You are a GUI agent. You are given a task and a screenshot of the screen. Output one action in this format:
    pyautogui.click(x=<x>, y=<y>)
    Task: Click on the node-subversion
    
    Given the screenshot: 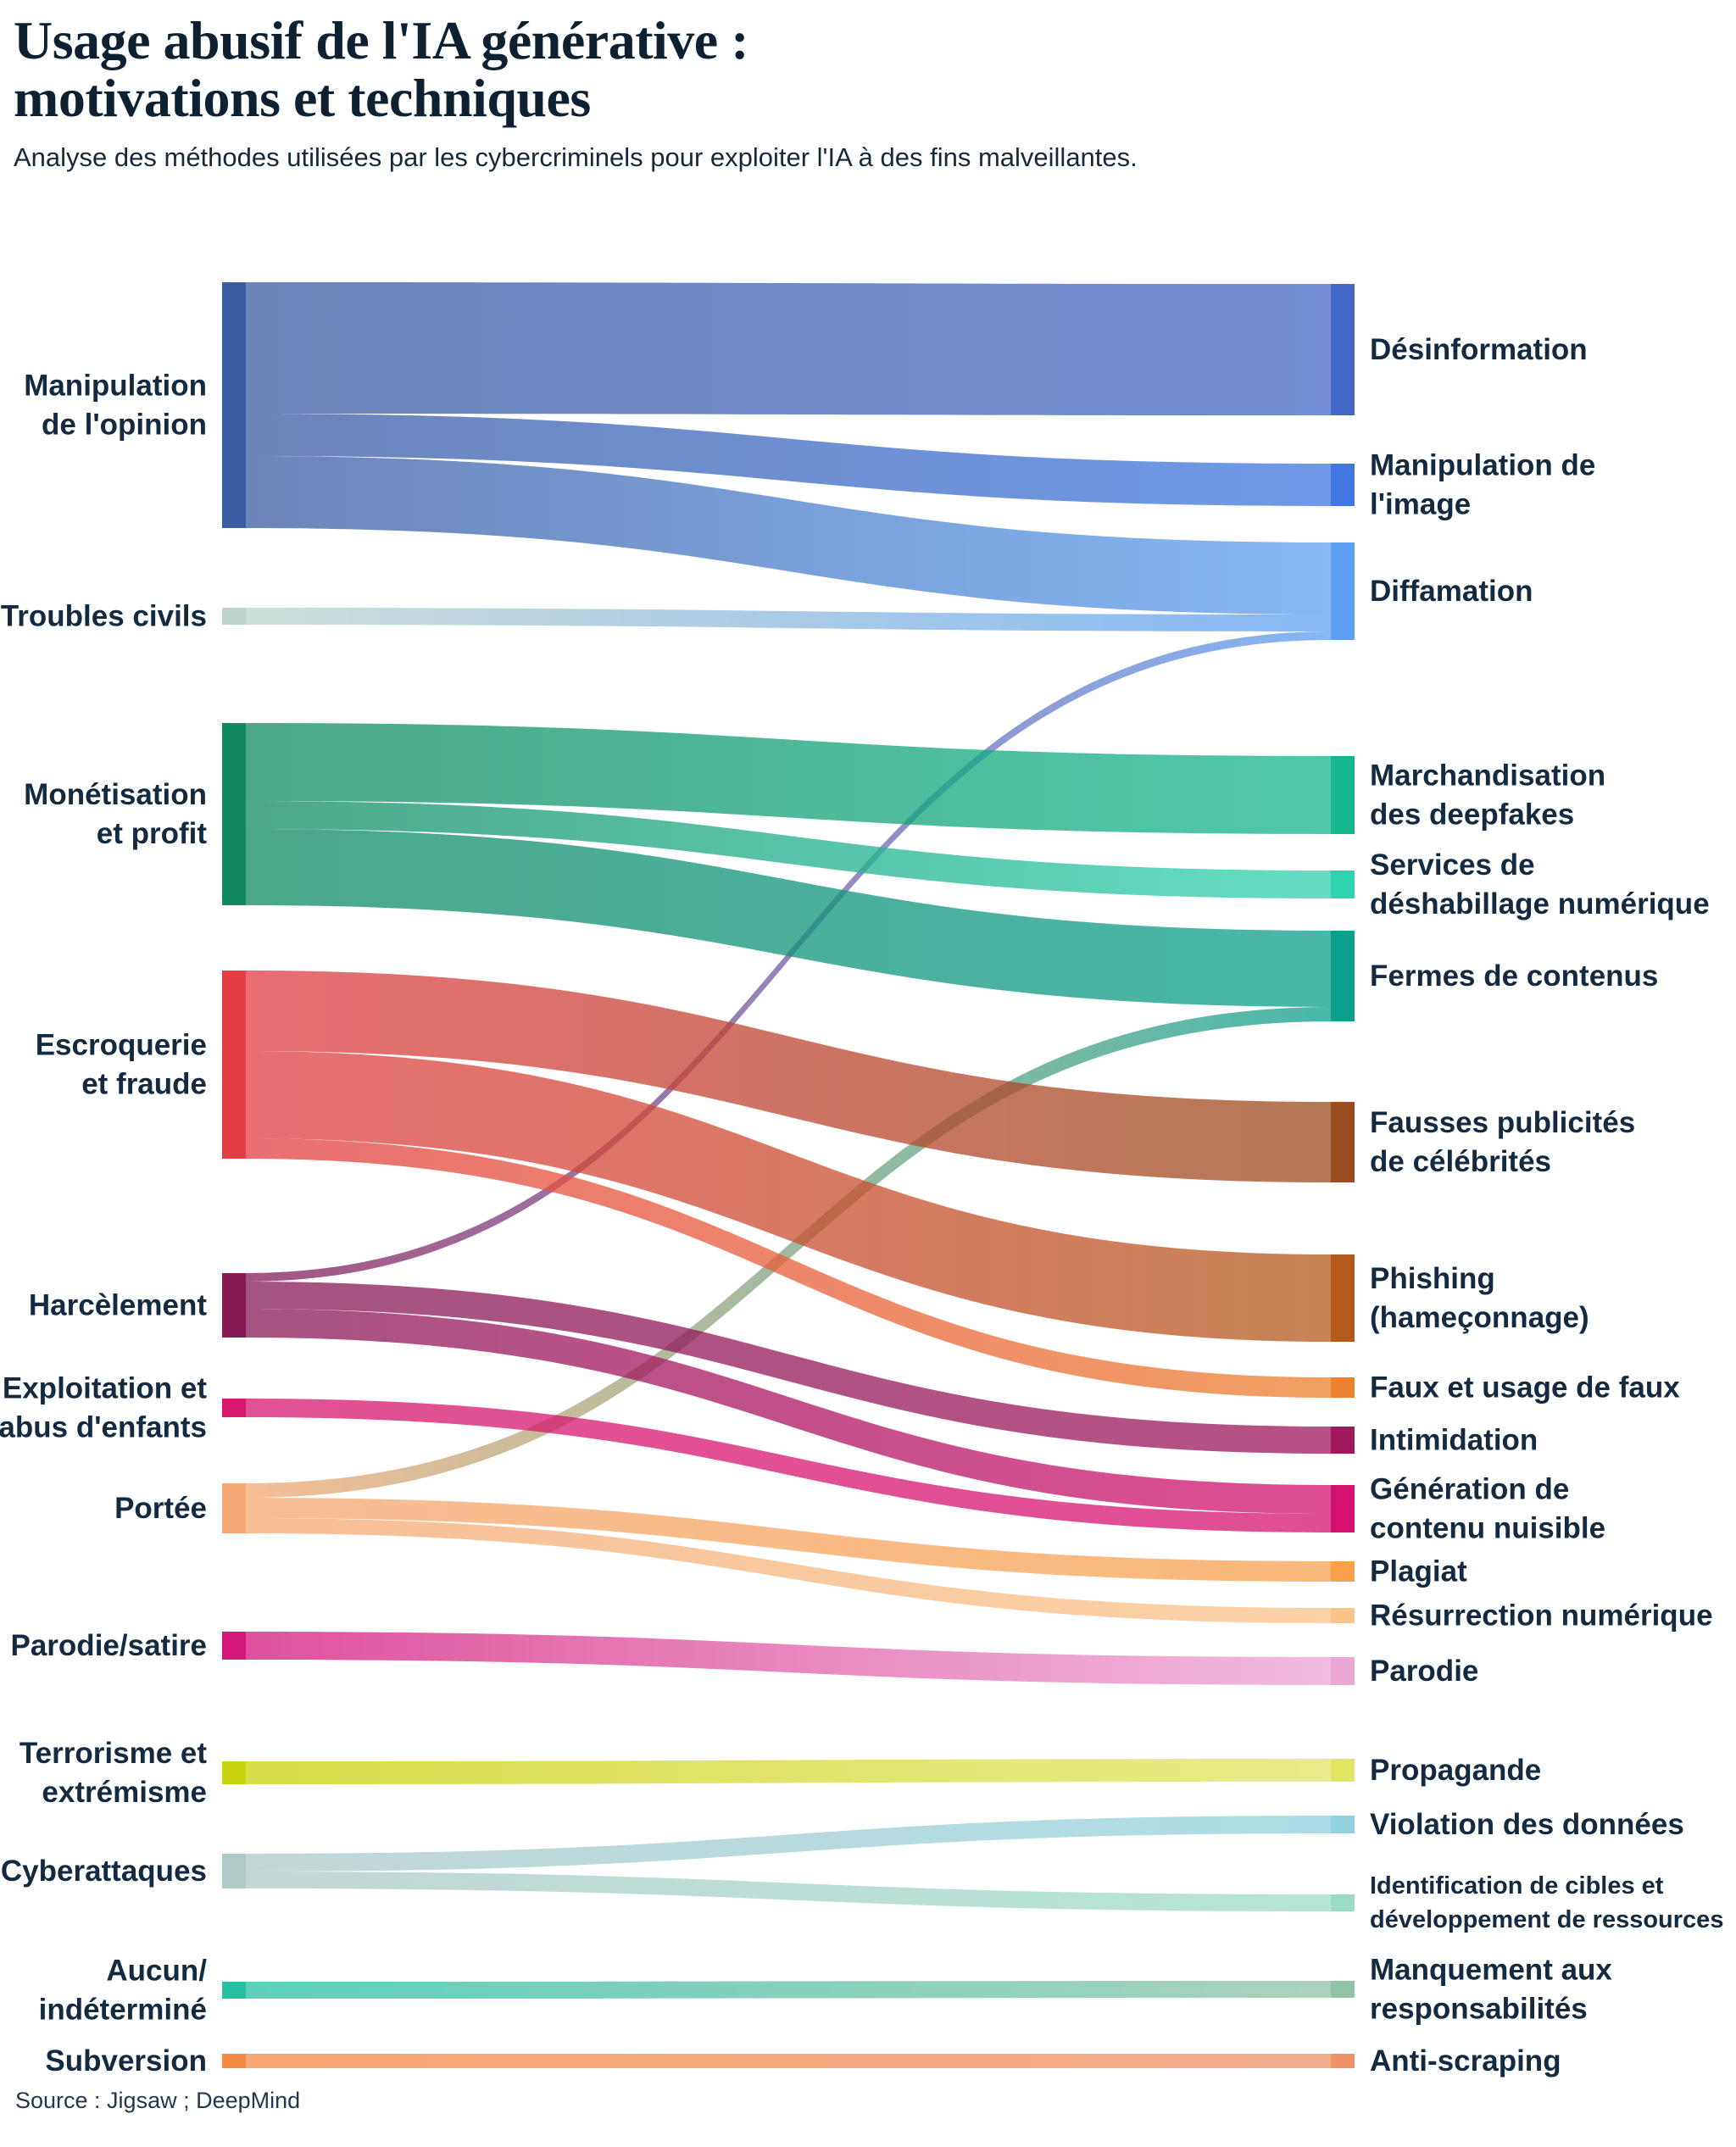 What is the action you would take?
    pyautogui.click(x=234, y=2061)
    